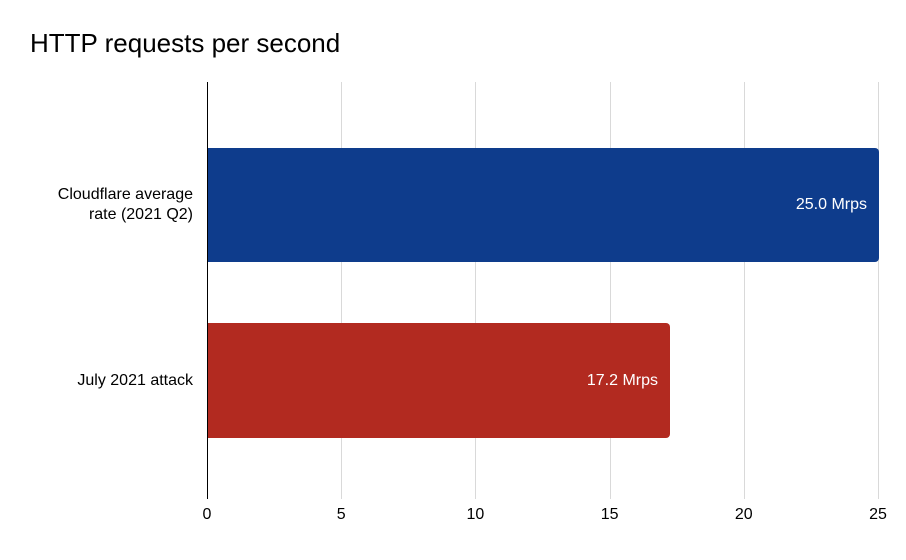  What do you see at coordinates (439, 380) in the screenshot?
I see `bar-july-2021-attack: 17.2 Mrps` at bounding box center [439, 380].